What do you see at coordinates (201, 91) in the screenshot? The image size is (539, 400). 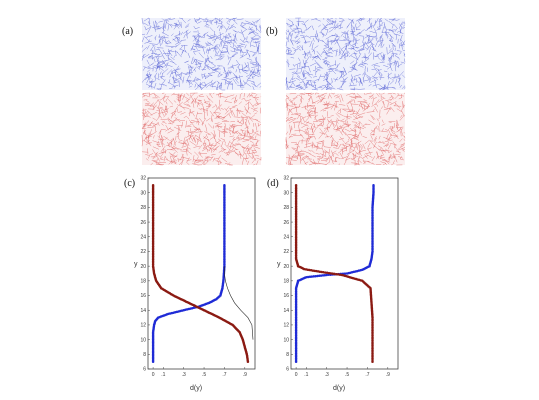 I see `panel-a-image` at bounding box center [201, 91].